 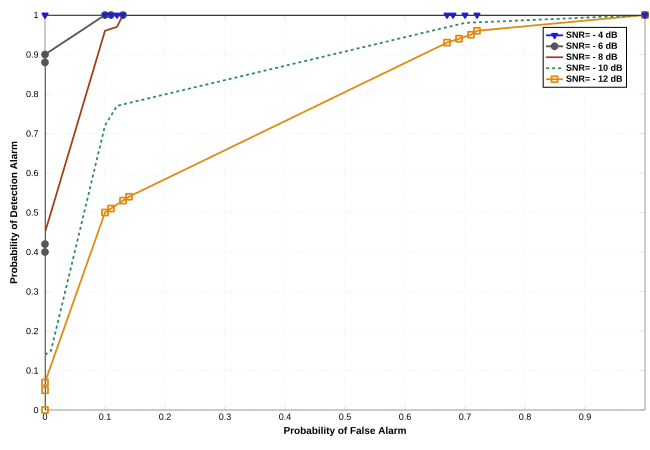 I want to click on x-tick-label: 0.9, so click(x=585, y=417).